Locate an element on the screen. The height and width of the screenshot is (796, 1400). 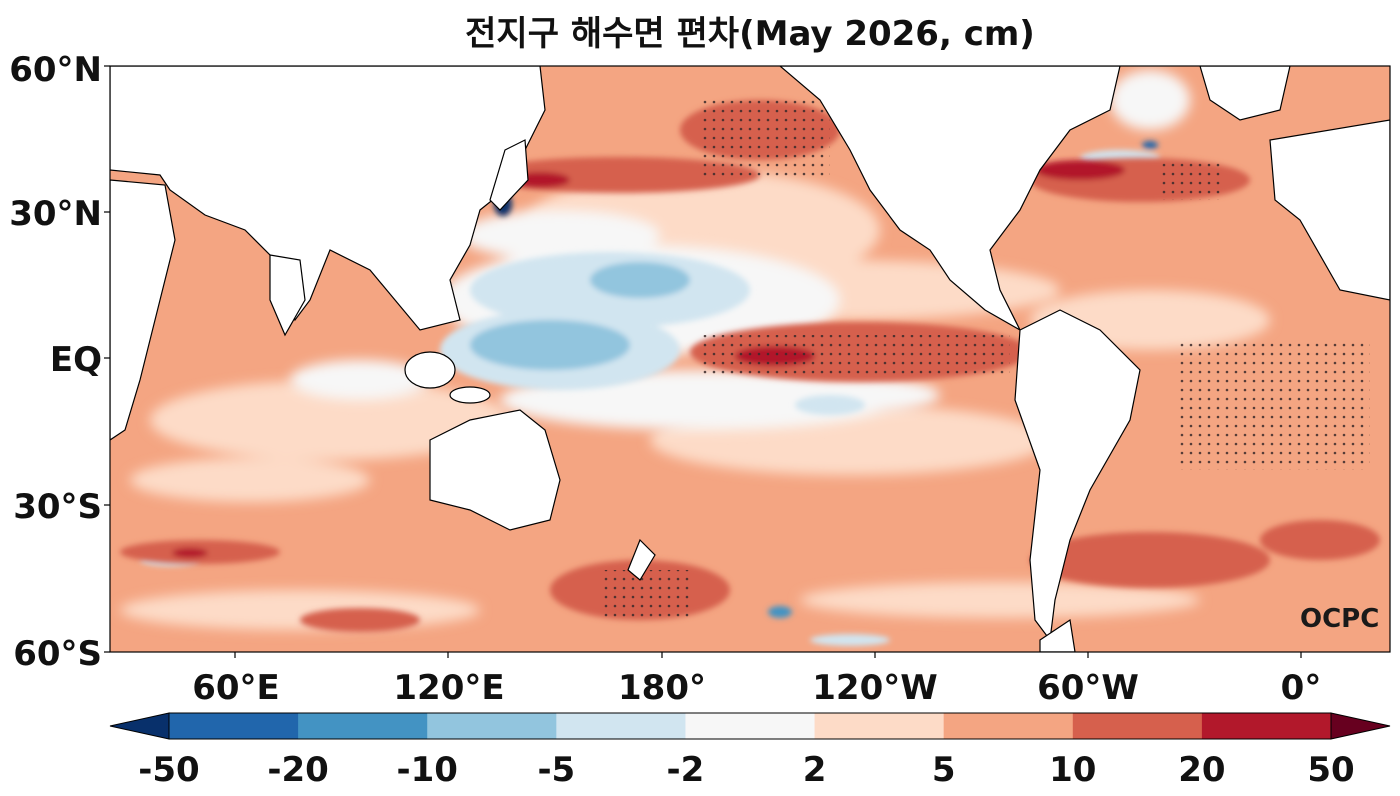
colorbar-max-extend is located at coordinates (1360, 726).